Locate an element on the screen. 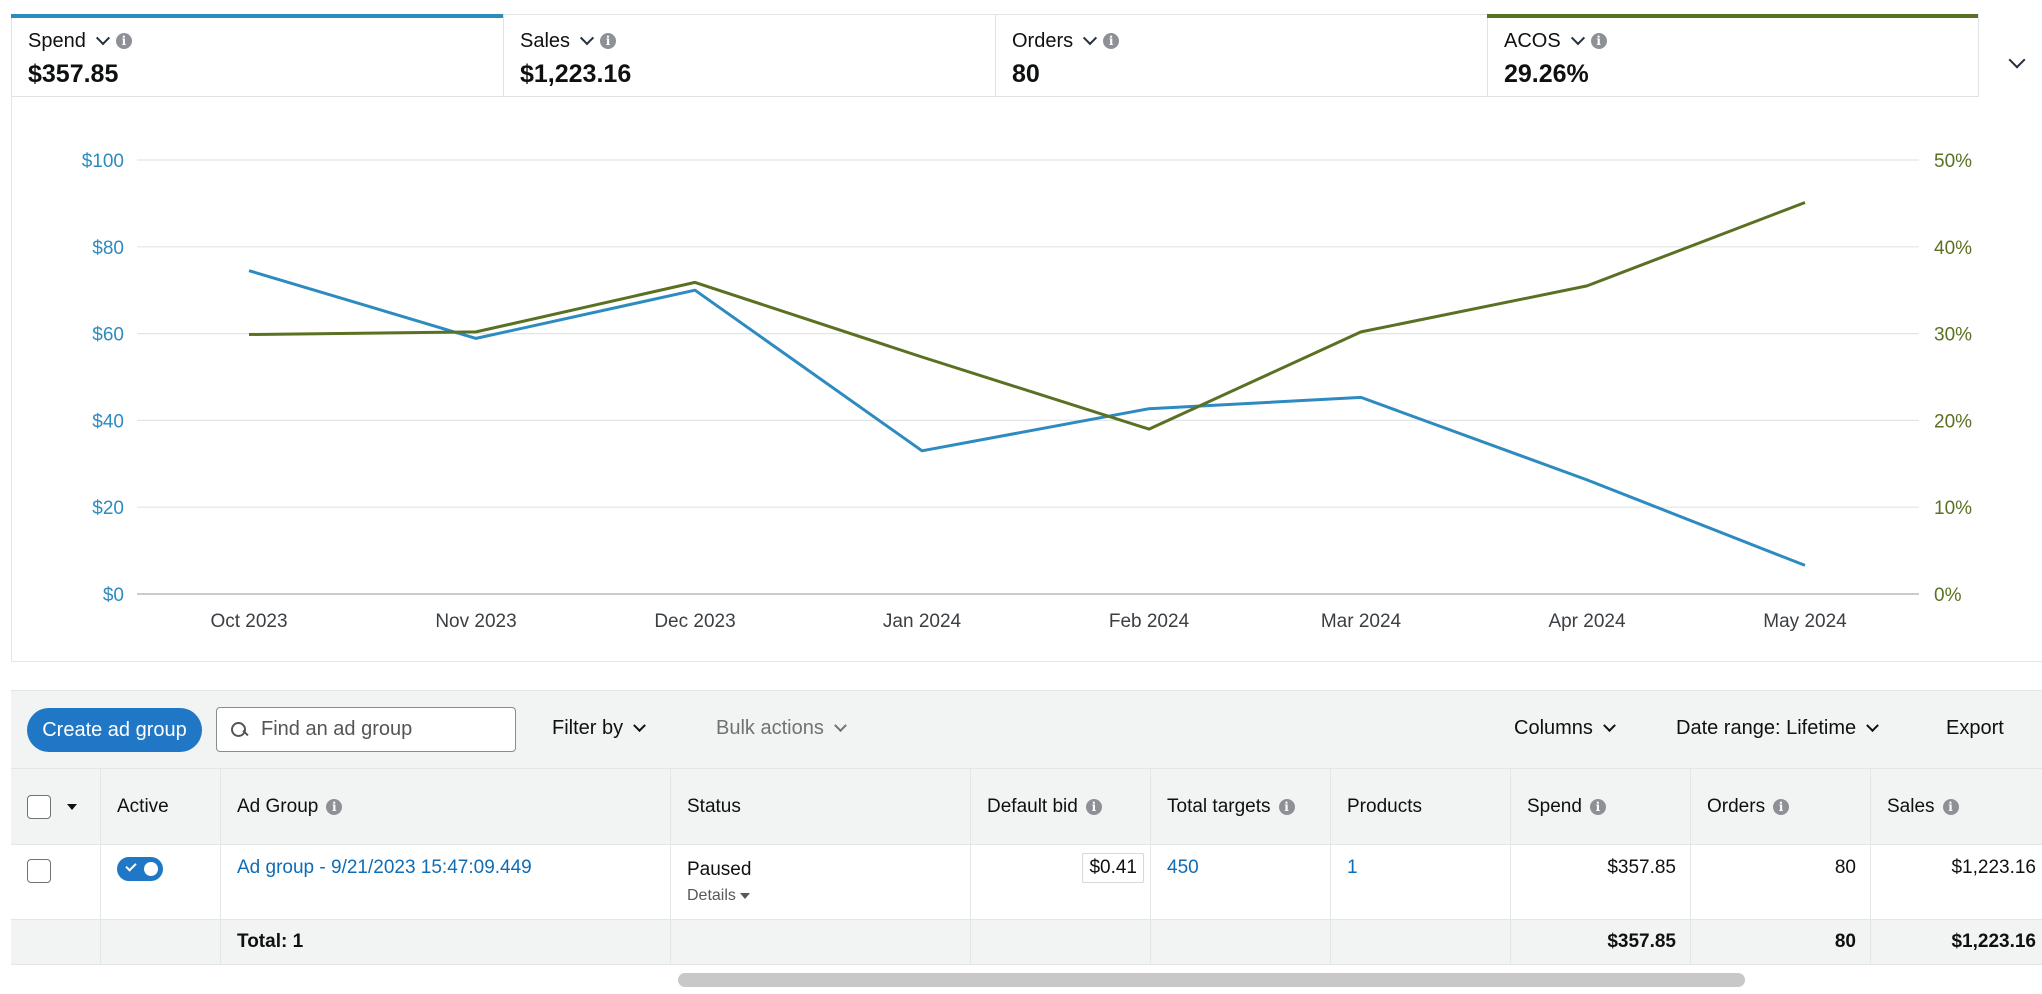 This screenshot has height=994, width=2042. metric-label: Orders is located at coordinates (1043, 40).